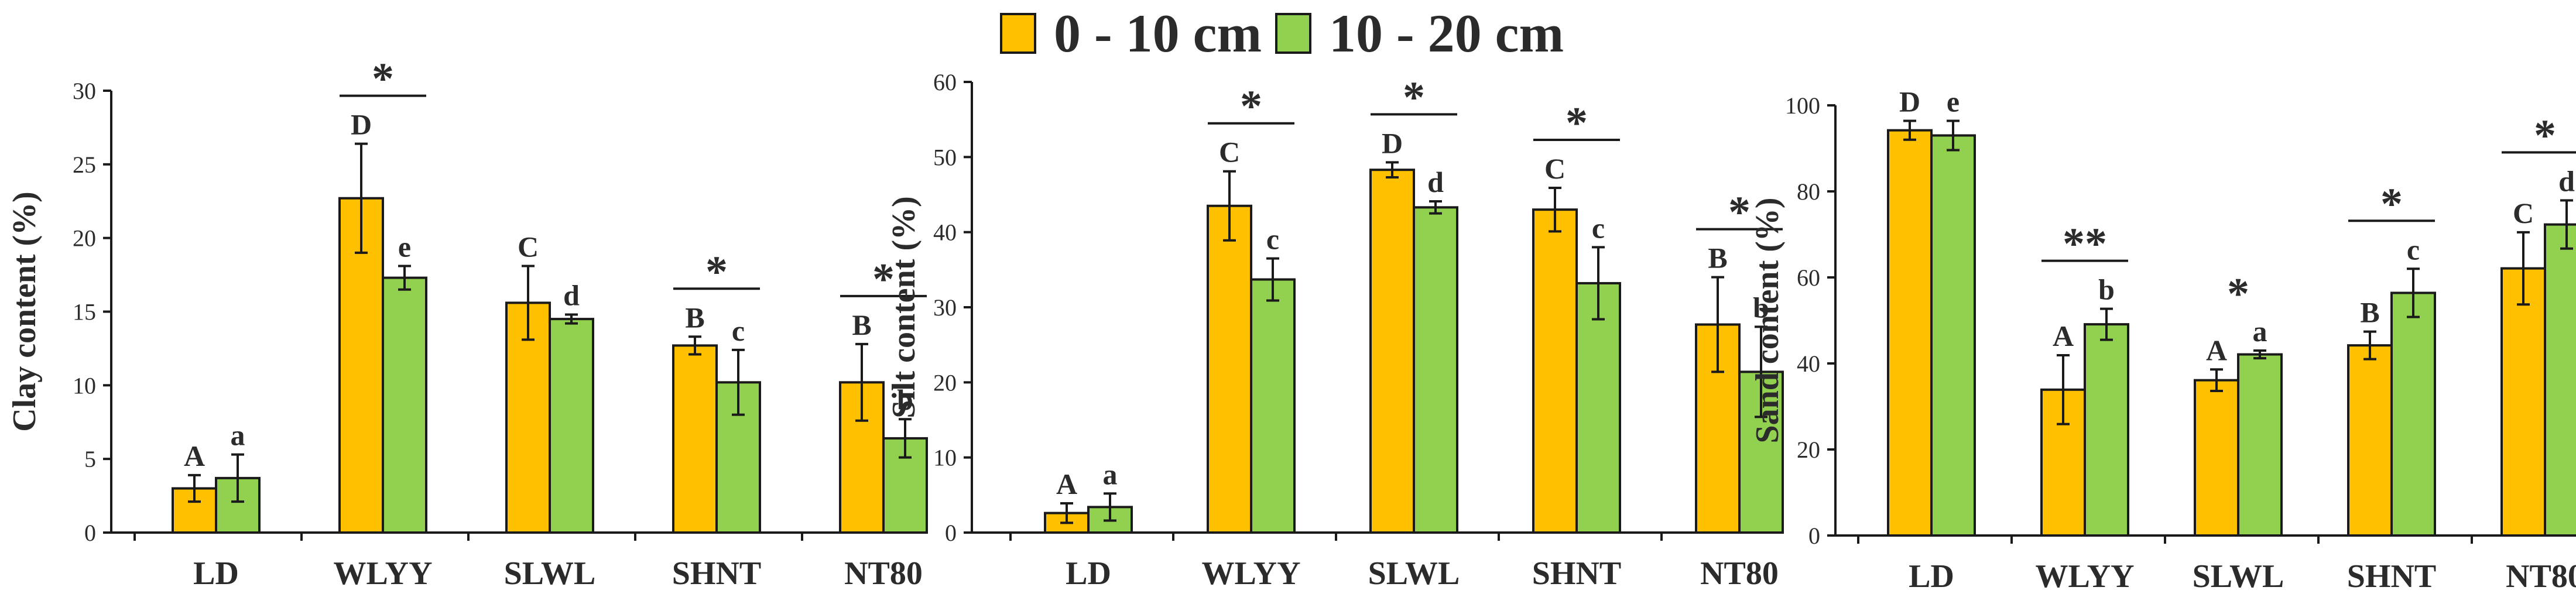 This screenshot has height=611, width=2576. I want to click on legend-swatch-10-20cm, so click(1293, 34).